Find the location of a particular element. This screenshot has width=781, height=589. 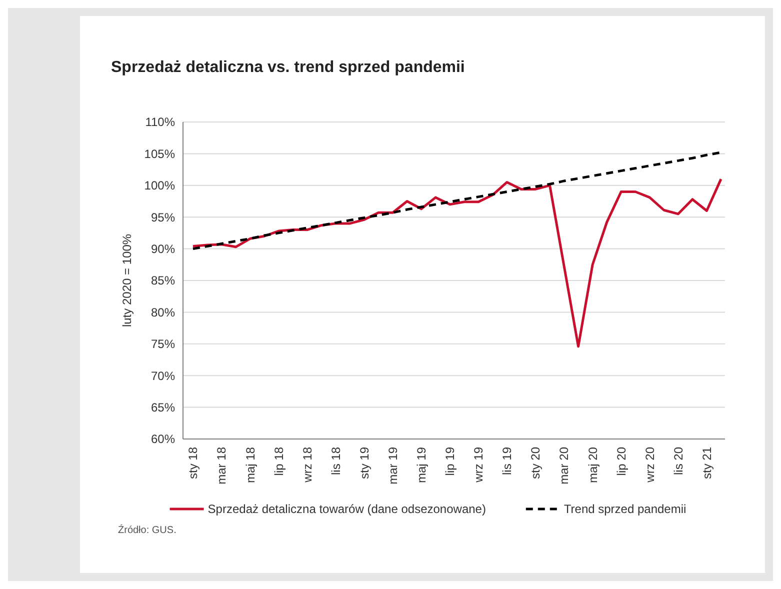

x-tick-label: sty 18 is located at coordinates (193, 463).